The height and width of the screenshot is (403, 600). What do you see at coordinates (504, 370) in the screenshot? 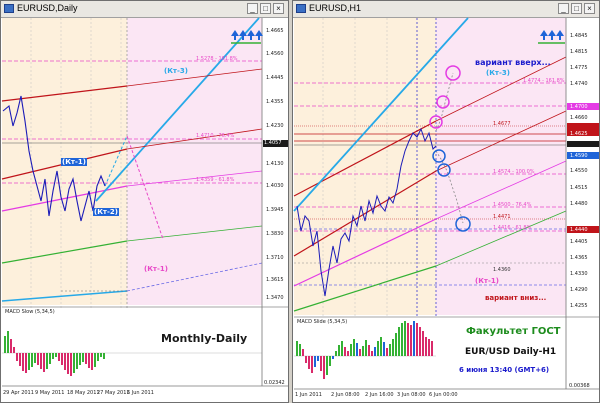
I see `datetime-text: 6 июня 13:40 (GMT+6)` at bounding box center [504, 370].